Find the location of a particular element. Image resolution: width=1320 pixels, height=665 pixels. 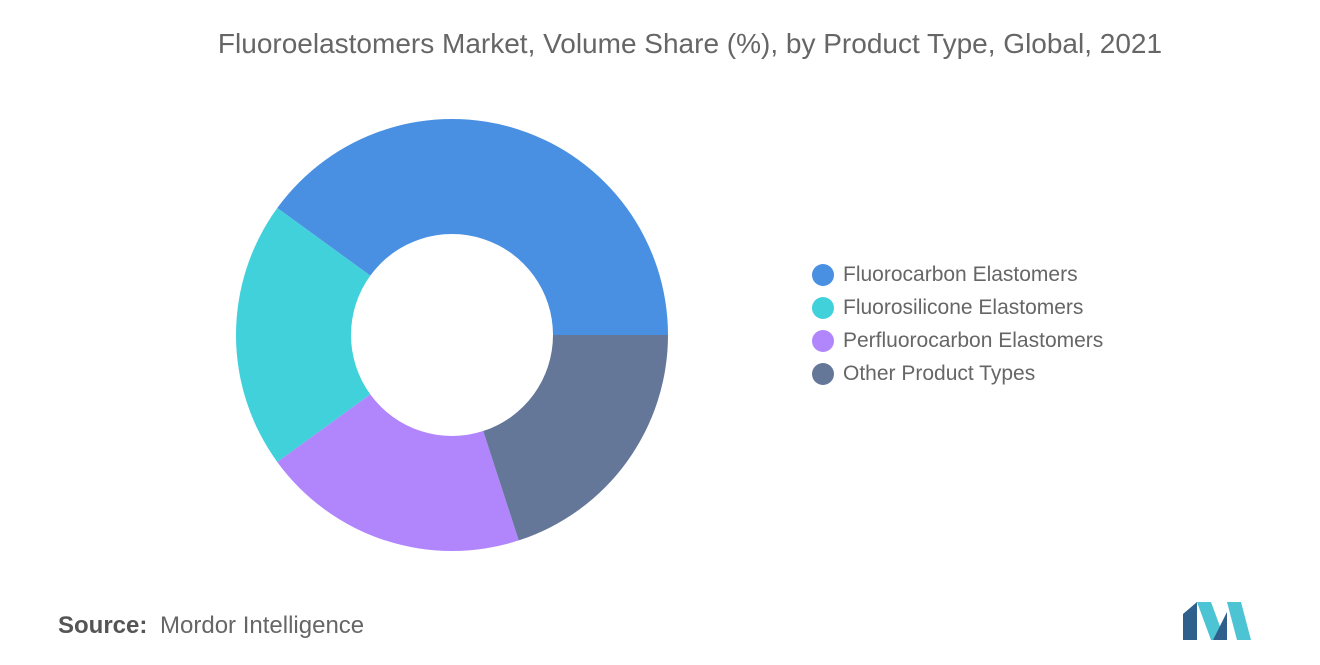

source-note: Source: Mordor Intelligence is located at coordinates (211, 626).